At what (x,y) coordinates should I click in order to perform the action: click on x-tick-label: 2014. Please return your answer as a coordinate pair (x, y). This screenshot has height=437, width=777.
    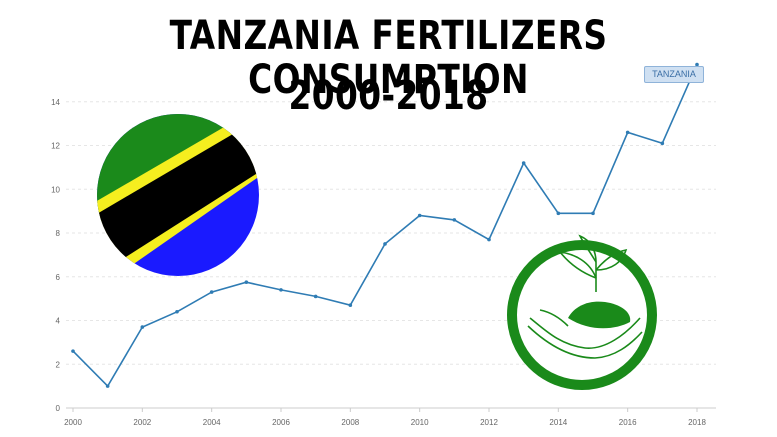
    Looking at the image, I should click on (558, 422).